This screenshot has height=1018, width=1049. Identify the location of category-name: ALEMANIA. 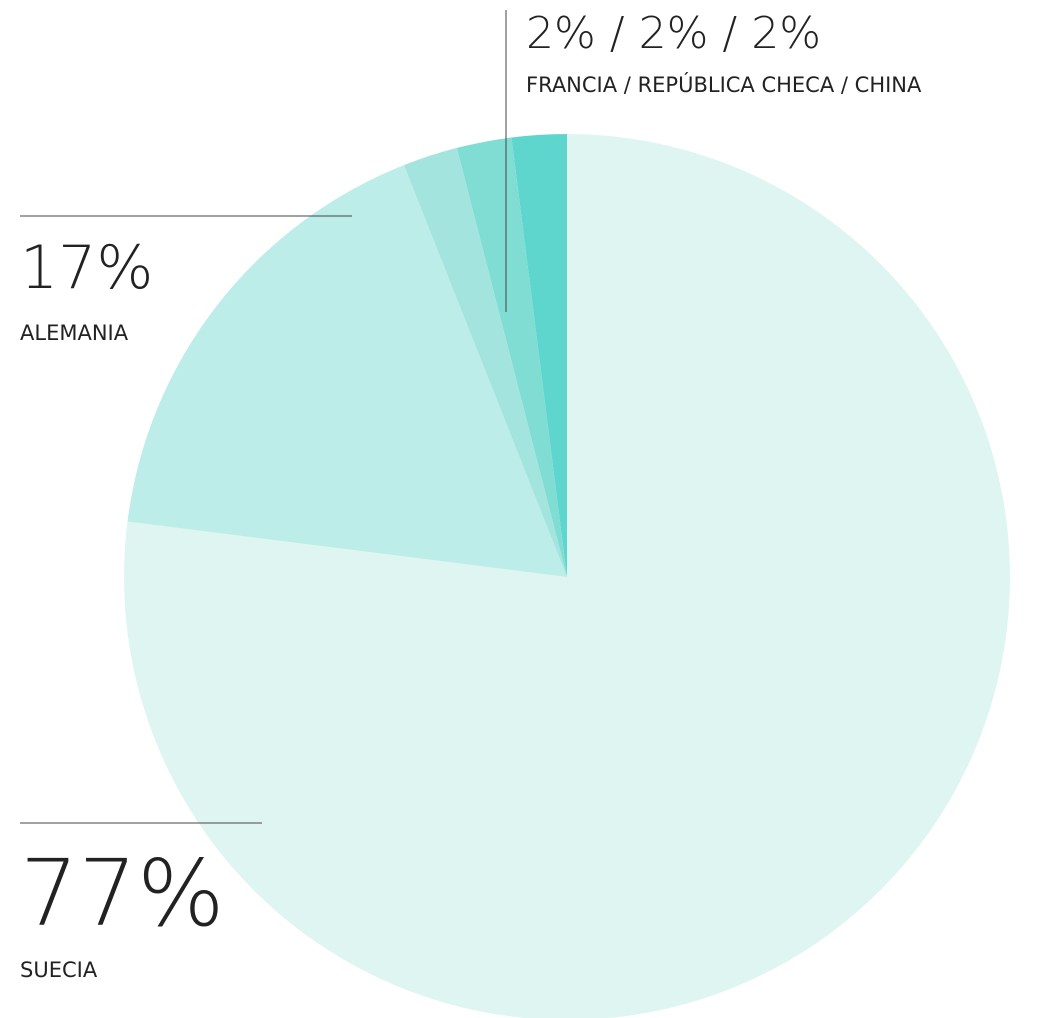
(74, 333).